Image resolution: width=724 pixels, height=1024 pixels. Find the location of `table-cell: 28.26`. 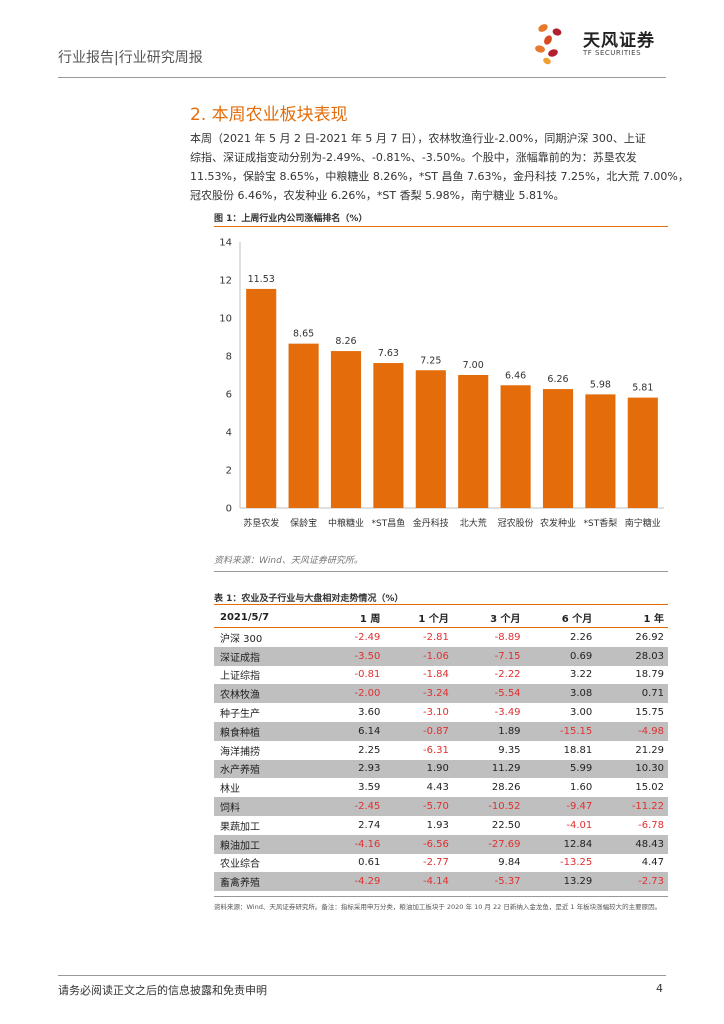

table-cell: 28.26 is located at coordinates (506, 788).